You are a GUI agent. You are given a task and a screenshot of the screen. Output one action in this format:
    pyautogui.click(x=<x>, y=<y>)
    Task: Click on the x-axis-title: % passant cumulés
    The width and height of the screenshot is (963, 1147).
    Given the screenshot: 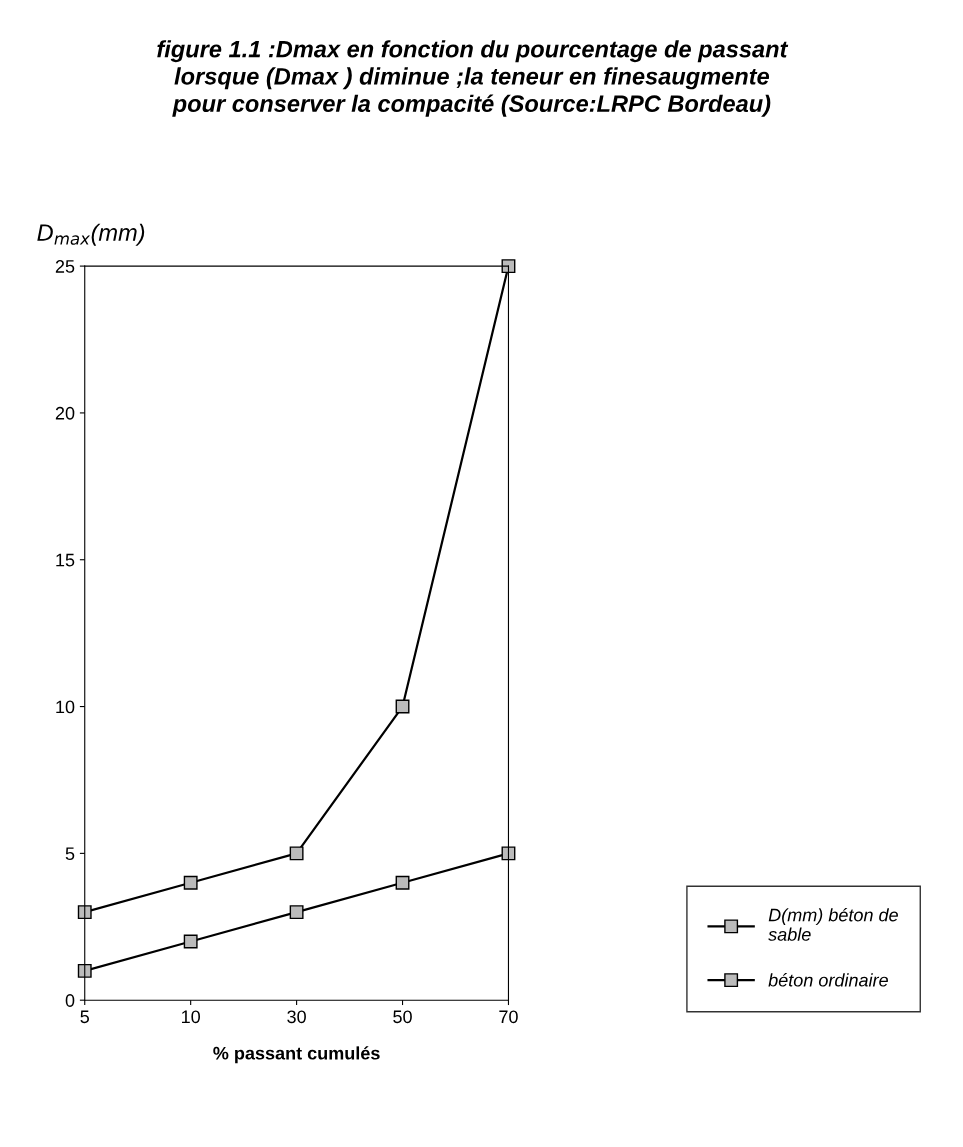 What is the action you would take?
    pyautogui.click(x=296, y=1055)
    